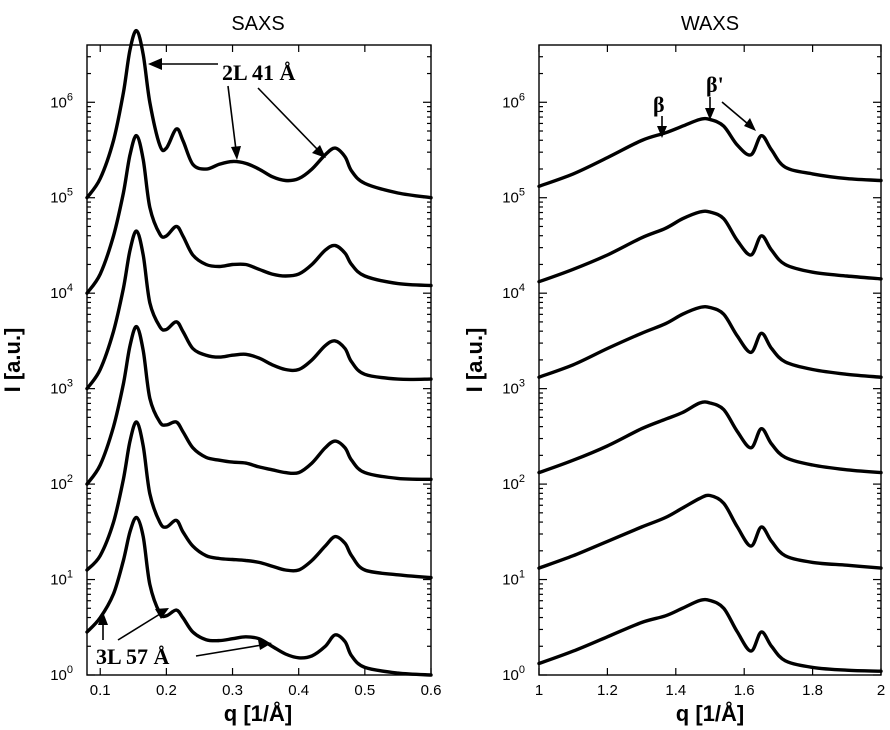  I want to click on saxs-x-tick-label-2: 0.3, so click(232, 690).